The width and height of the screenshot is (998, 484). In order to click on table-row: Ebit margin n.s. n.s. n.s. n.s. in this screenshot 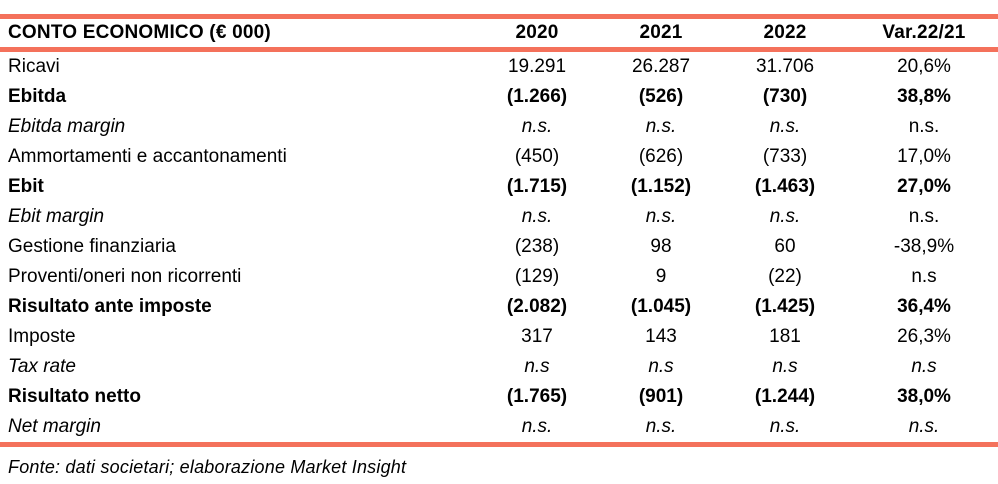, I will do `click(499, 217)`.